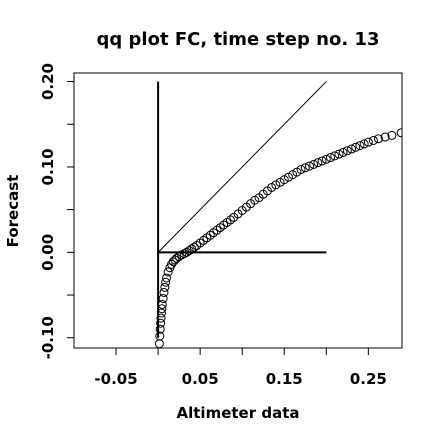 Image resolution: width=440 pixels, height=440 pixels. Describe the element at coordinates (48, 166) in the screenshot. I see `y-tick-label: 0.10` at that location.